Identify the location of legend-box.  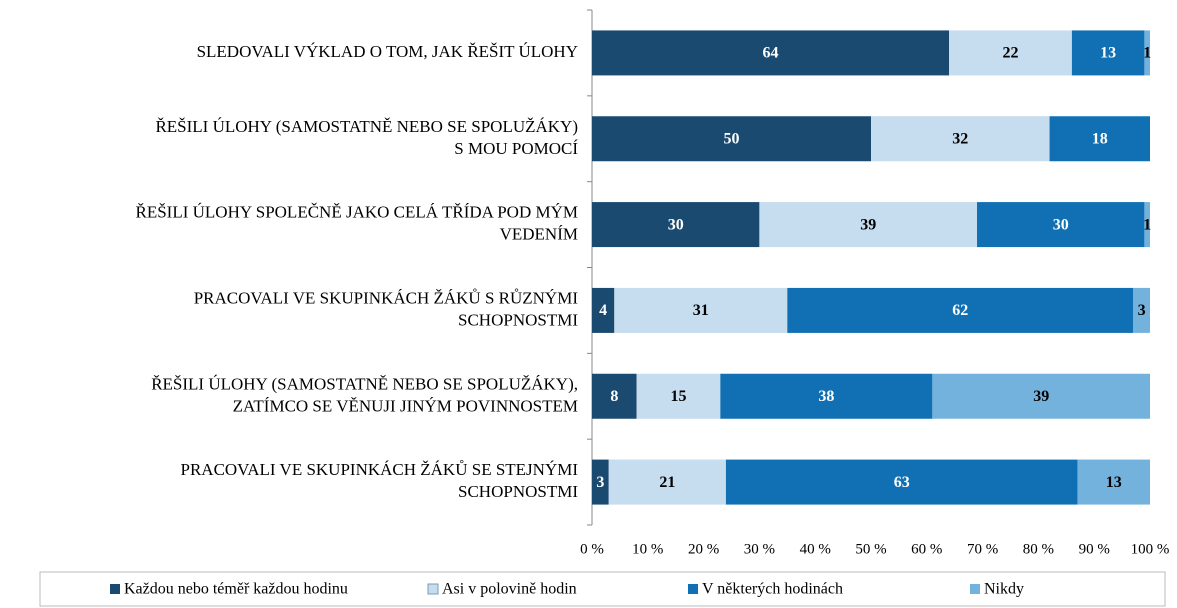
(602, 589).